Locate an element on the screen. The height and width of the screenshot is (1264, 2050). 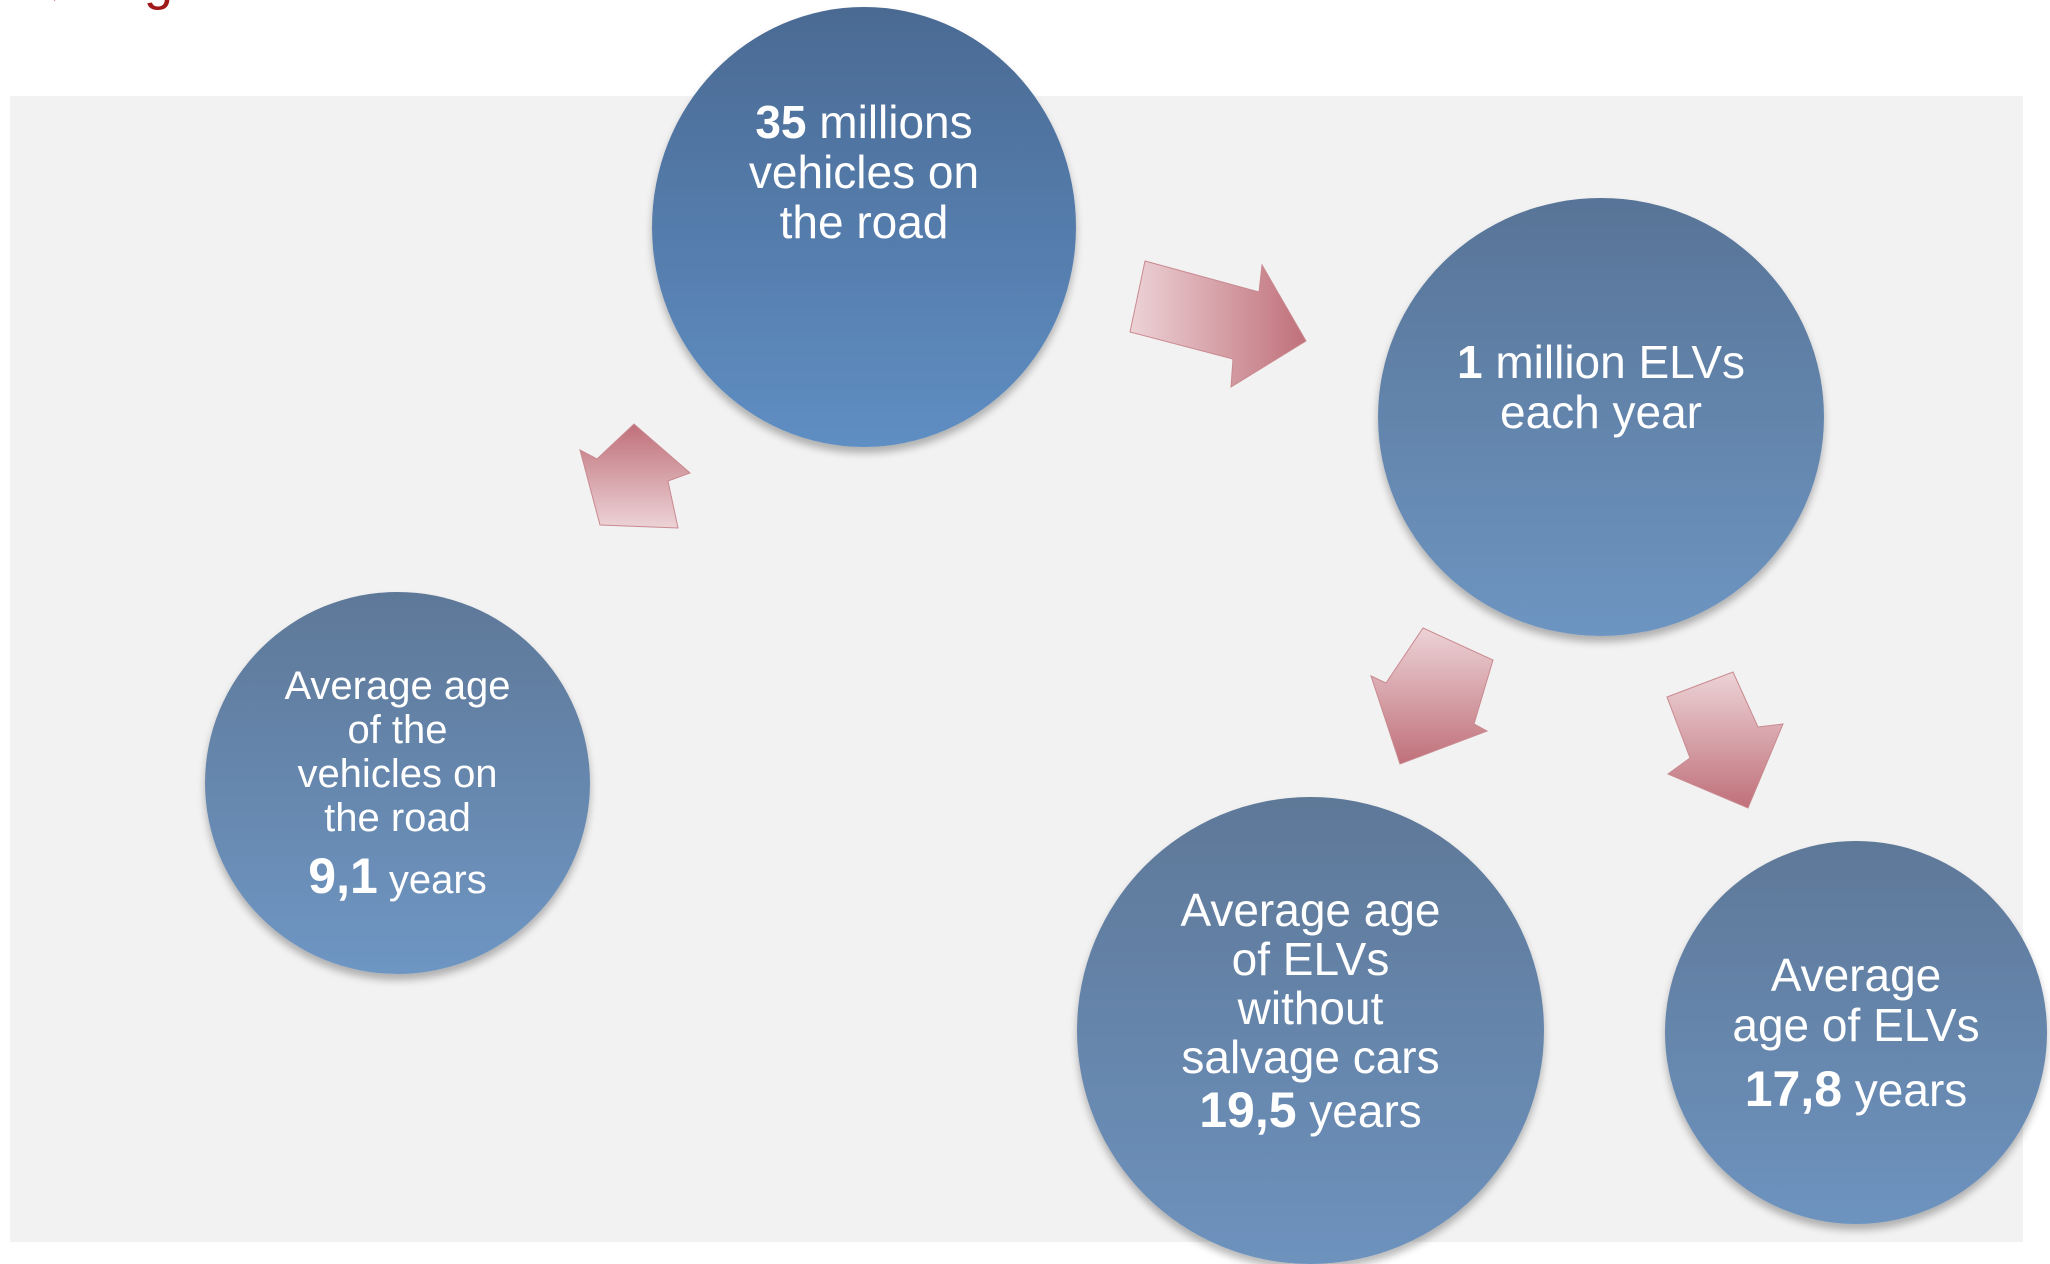
node-text: age of ELVs is located at coordinates (1856, 1025).